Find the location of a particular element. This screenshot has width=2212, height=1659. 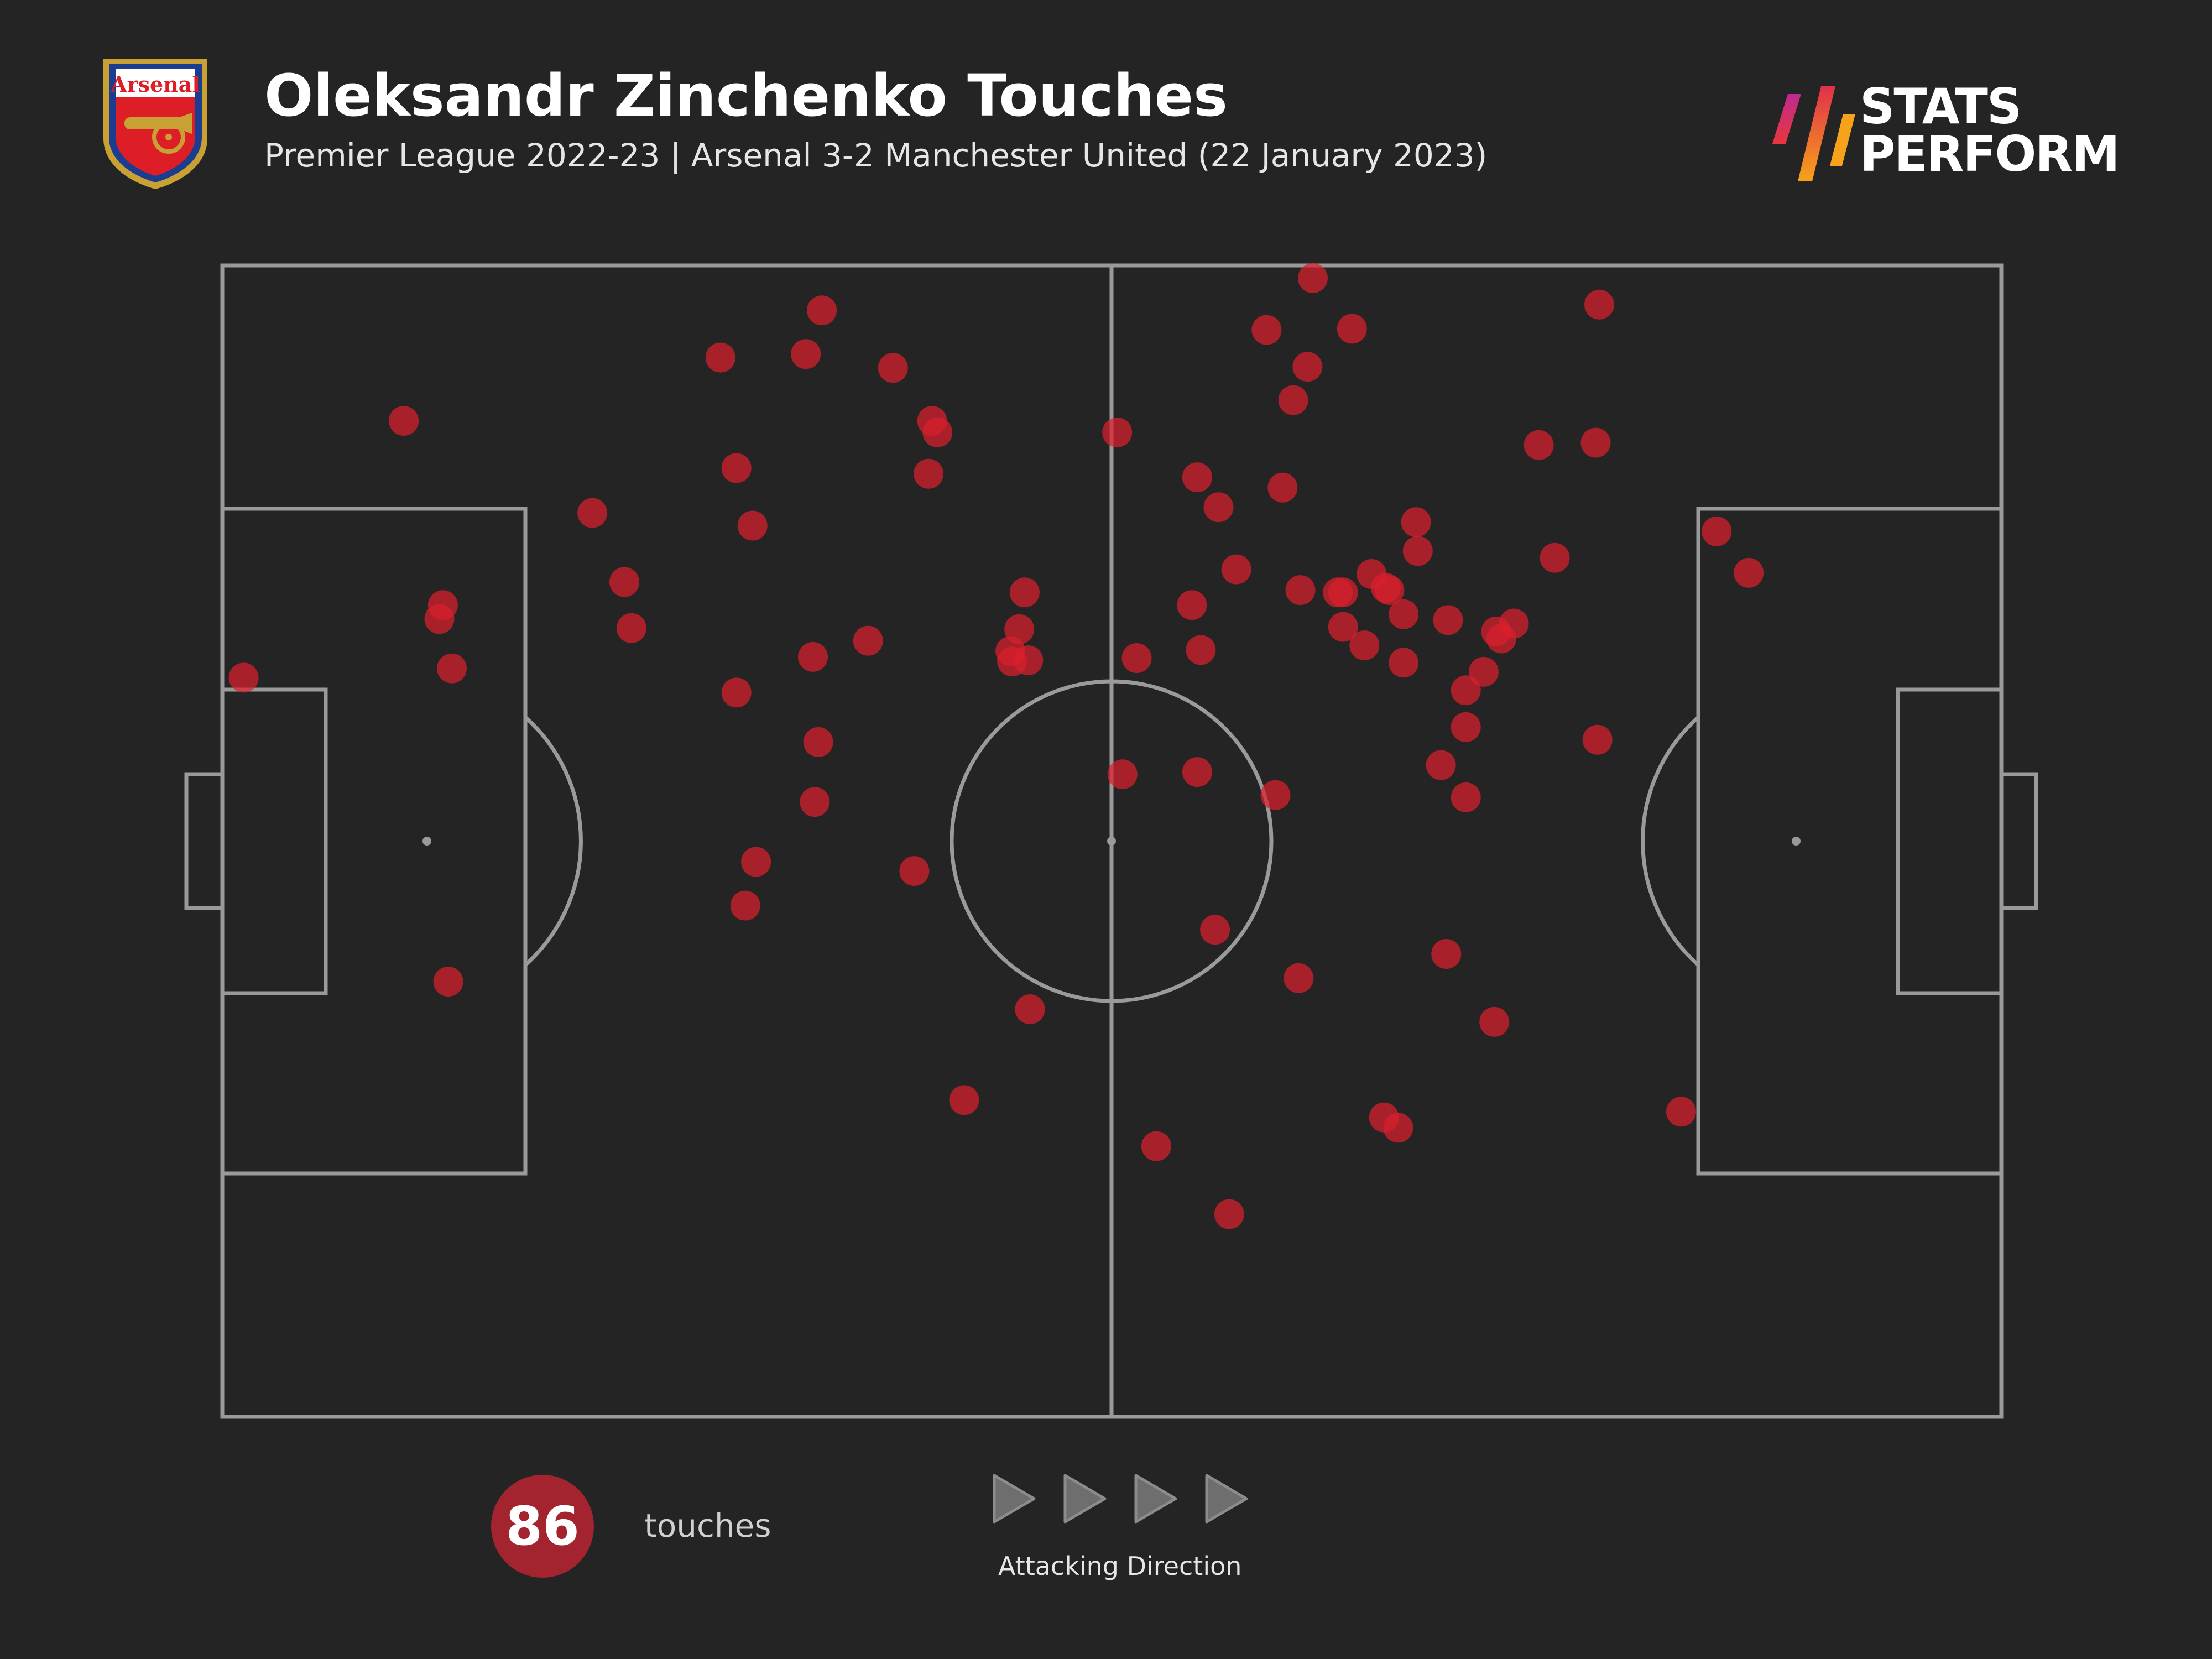

left-six-yard-box is located at coordinates (274, 842).